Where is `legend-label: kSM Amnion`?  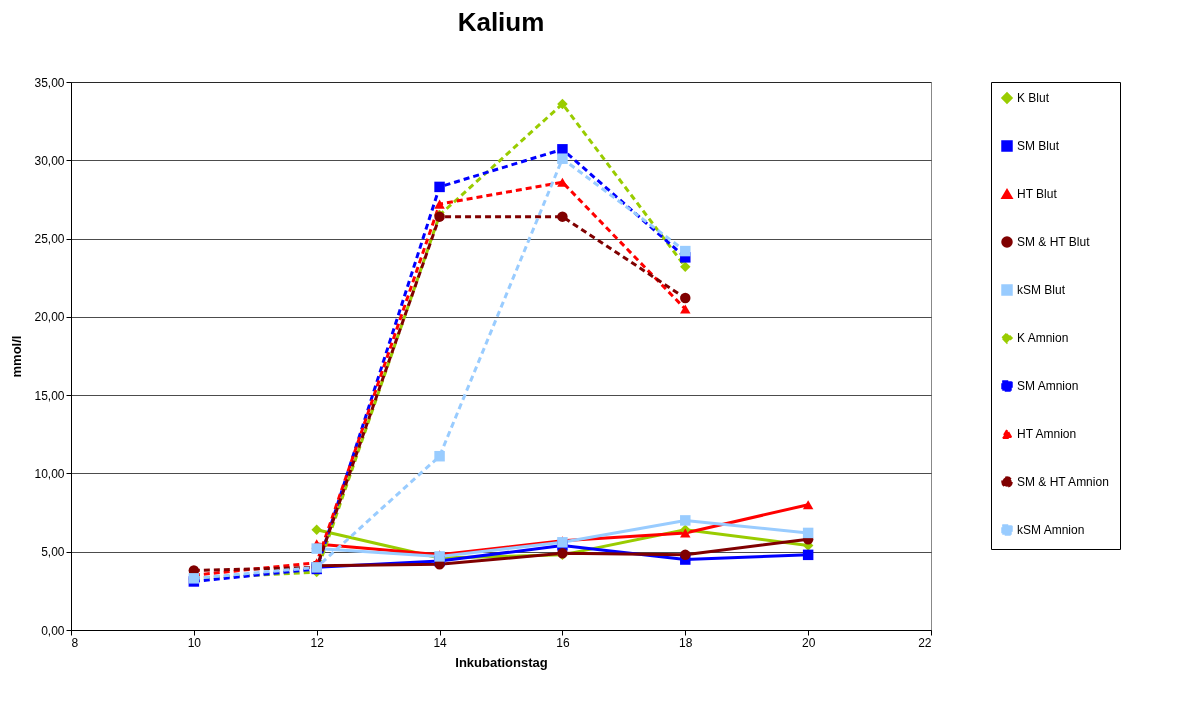
legend-label: kSM Amnion is located at coordinates (1051, 530).